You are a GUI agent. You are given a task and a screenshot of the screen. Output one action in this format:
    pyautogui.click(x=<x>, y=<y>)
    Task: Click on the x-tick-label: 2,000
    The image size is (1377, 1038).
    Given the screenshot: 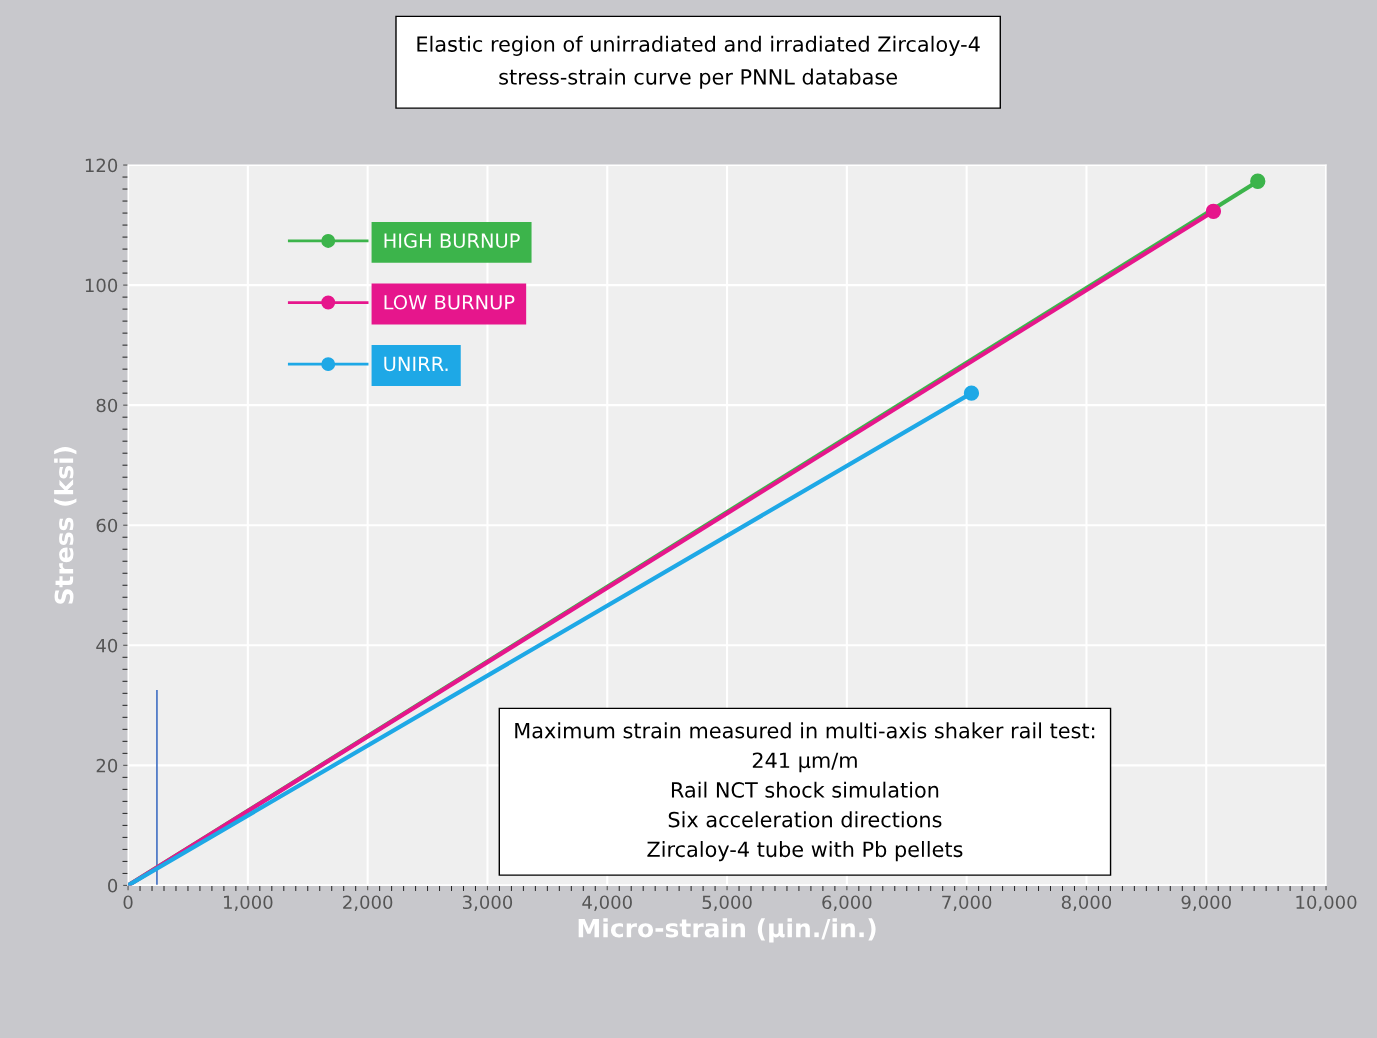 What is the action you would take?
    pyautogui.click(x=368, y=903)
    